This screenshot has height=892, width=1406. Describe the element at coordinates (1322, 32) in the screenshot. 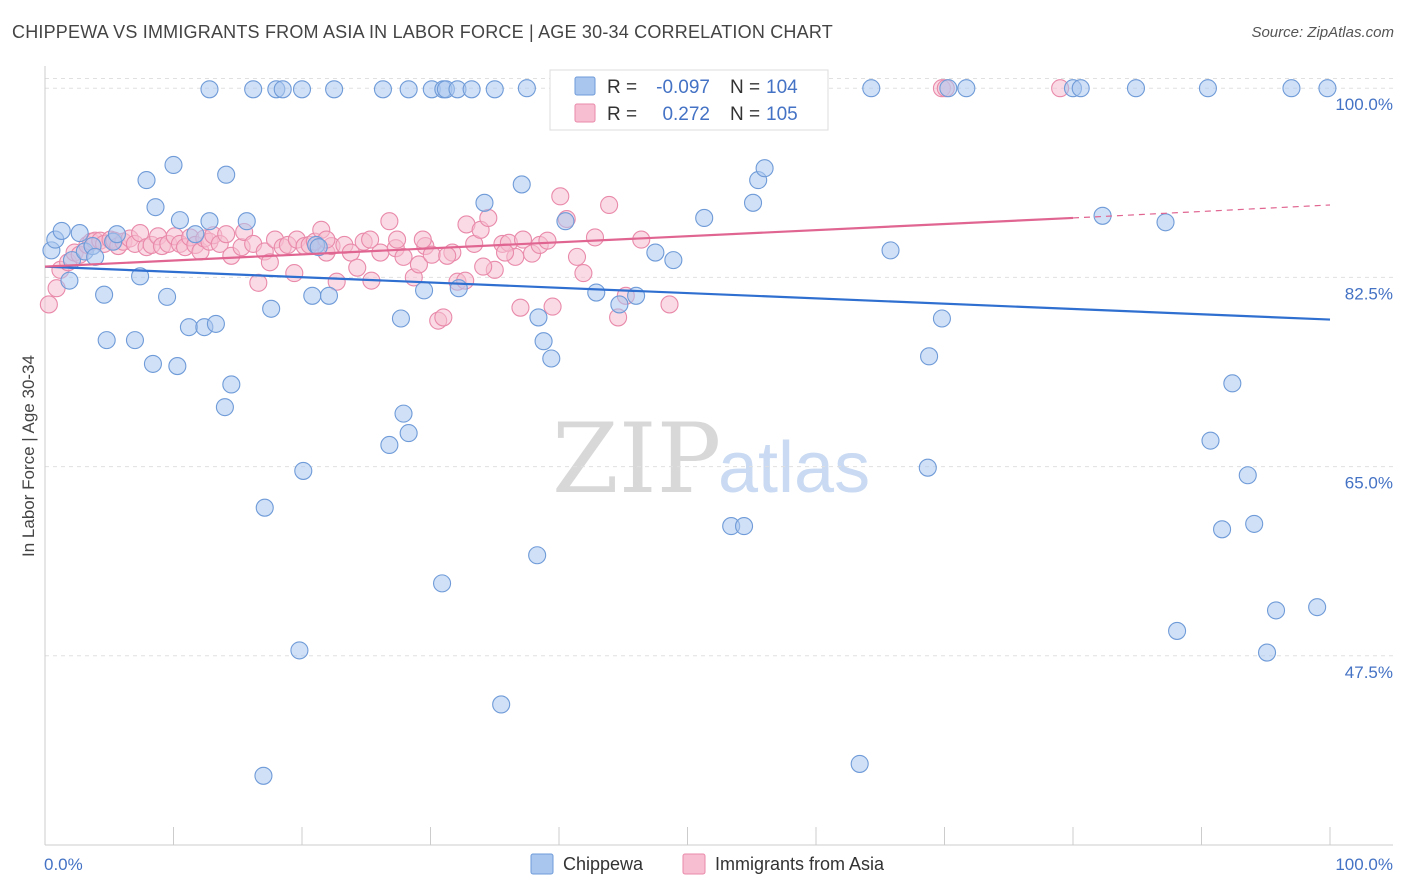

I see `source-label: Source: ZipAtlas.com` at that location.